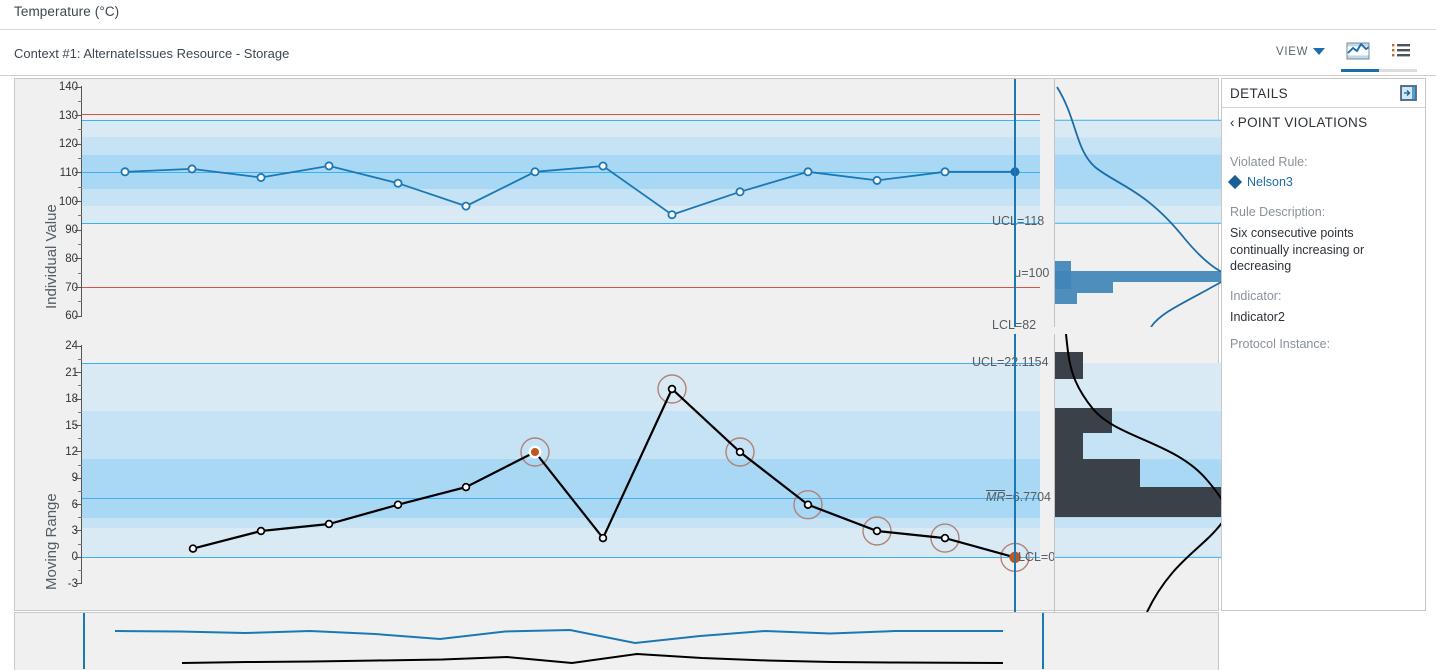  What do you see at coordinates (1015, 473) in the screenshot?
I see `mr-cursor-line` at bounding box center [1015, 473].